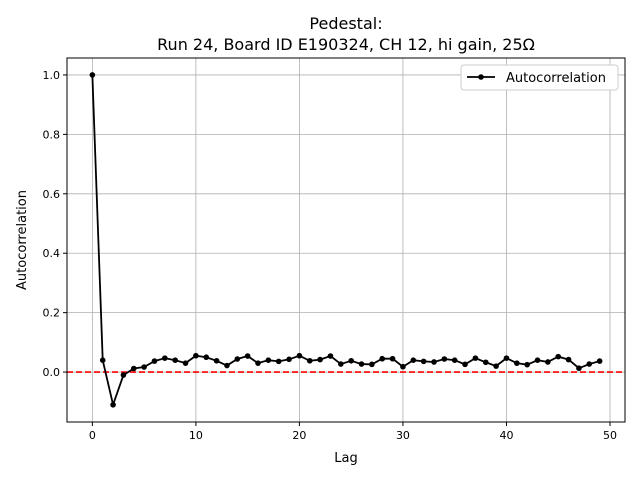  I want to click on y-tick-label: 0.8, so click(52, 134).